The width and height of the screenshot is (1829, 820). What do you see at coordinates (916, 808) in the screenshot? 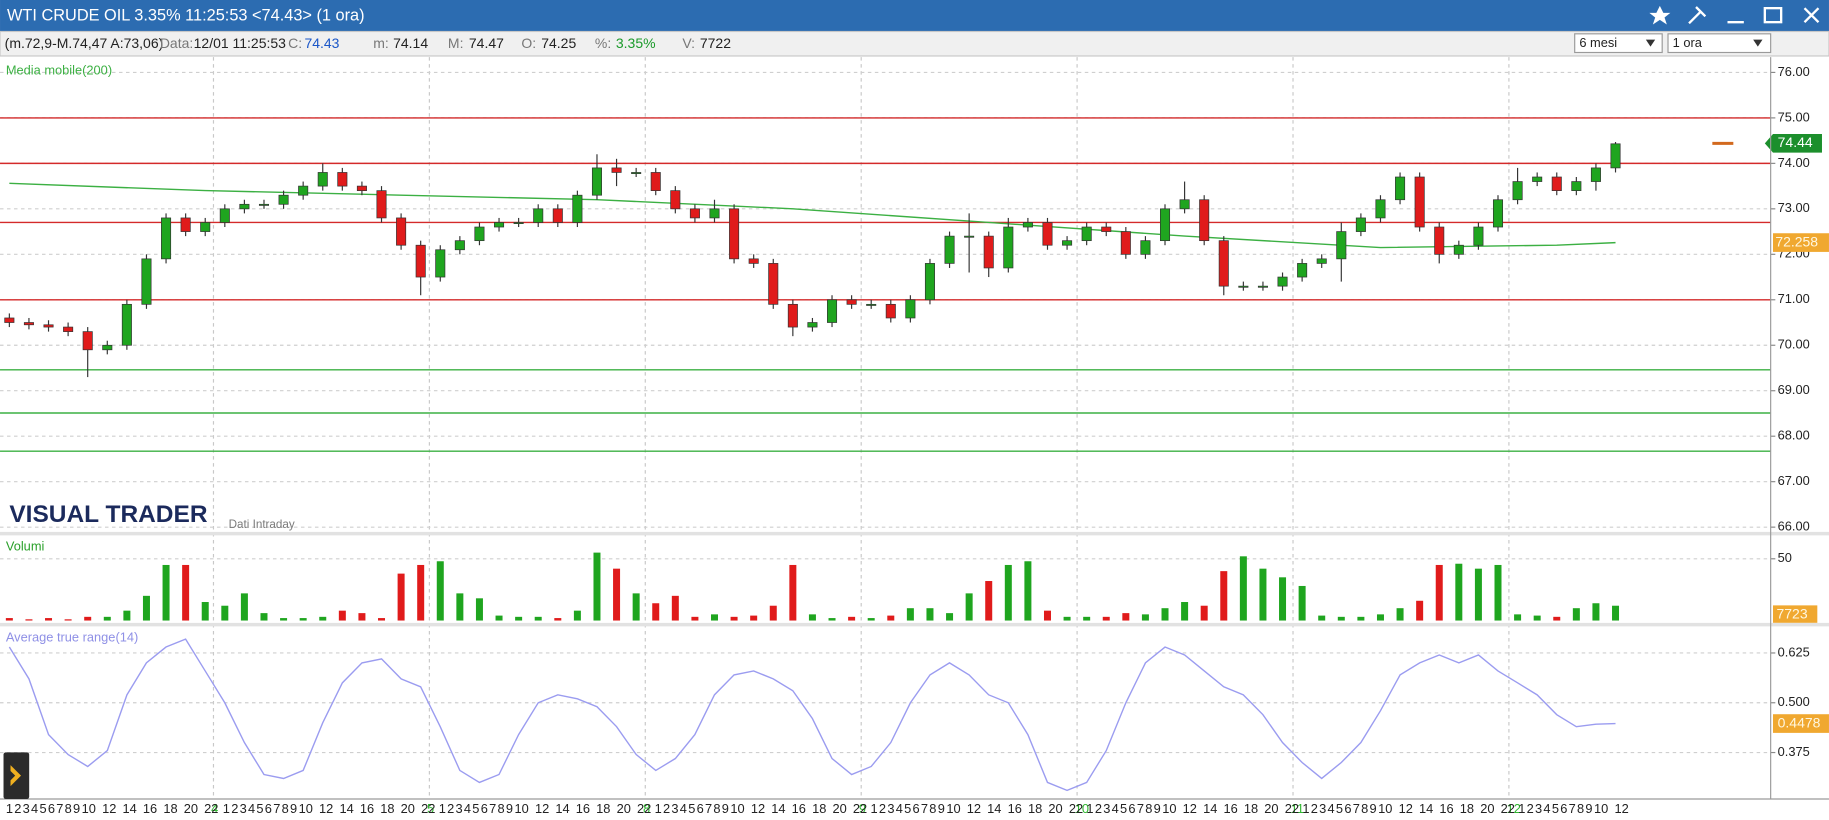
I see `x-hour-label: 6` at bounding box center [916, 808].